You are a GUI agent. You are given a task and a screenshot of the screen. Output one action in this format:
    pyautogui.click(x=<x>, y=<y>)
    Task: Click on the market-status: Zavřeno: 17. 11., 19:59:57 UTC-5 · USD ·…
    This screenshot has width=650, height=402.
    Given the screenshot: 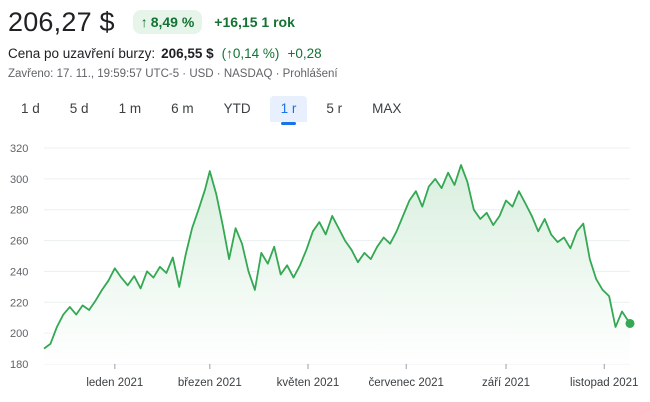 What is the action you would take?
    pyautogui.click(x=173, y=74)
    